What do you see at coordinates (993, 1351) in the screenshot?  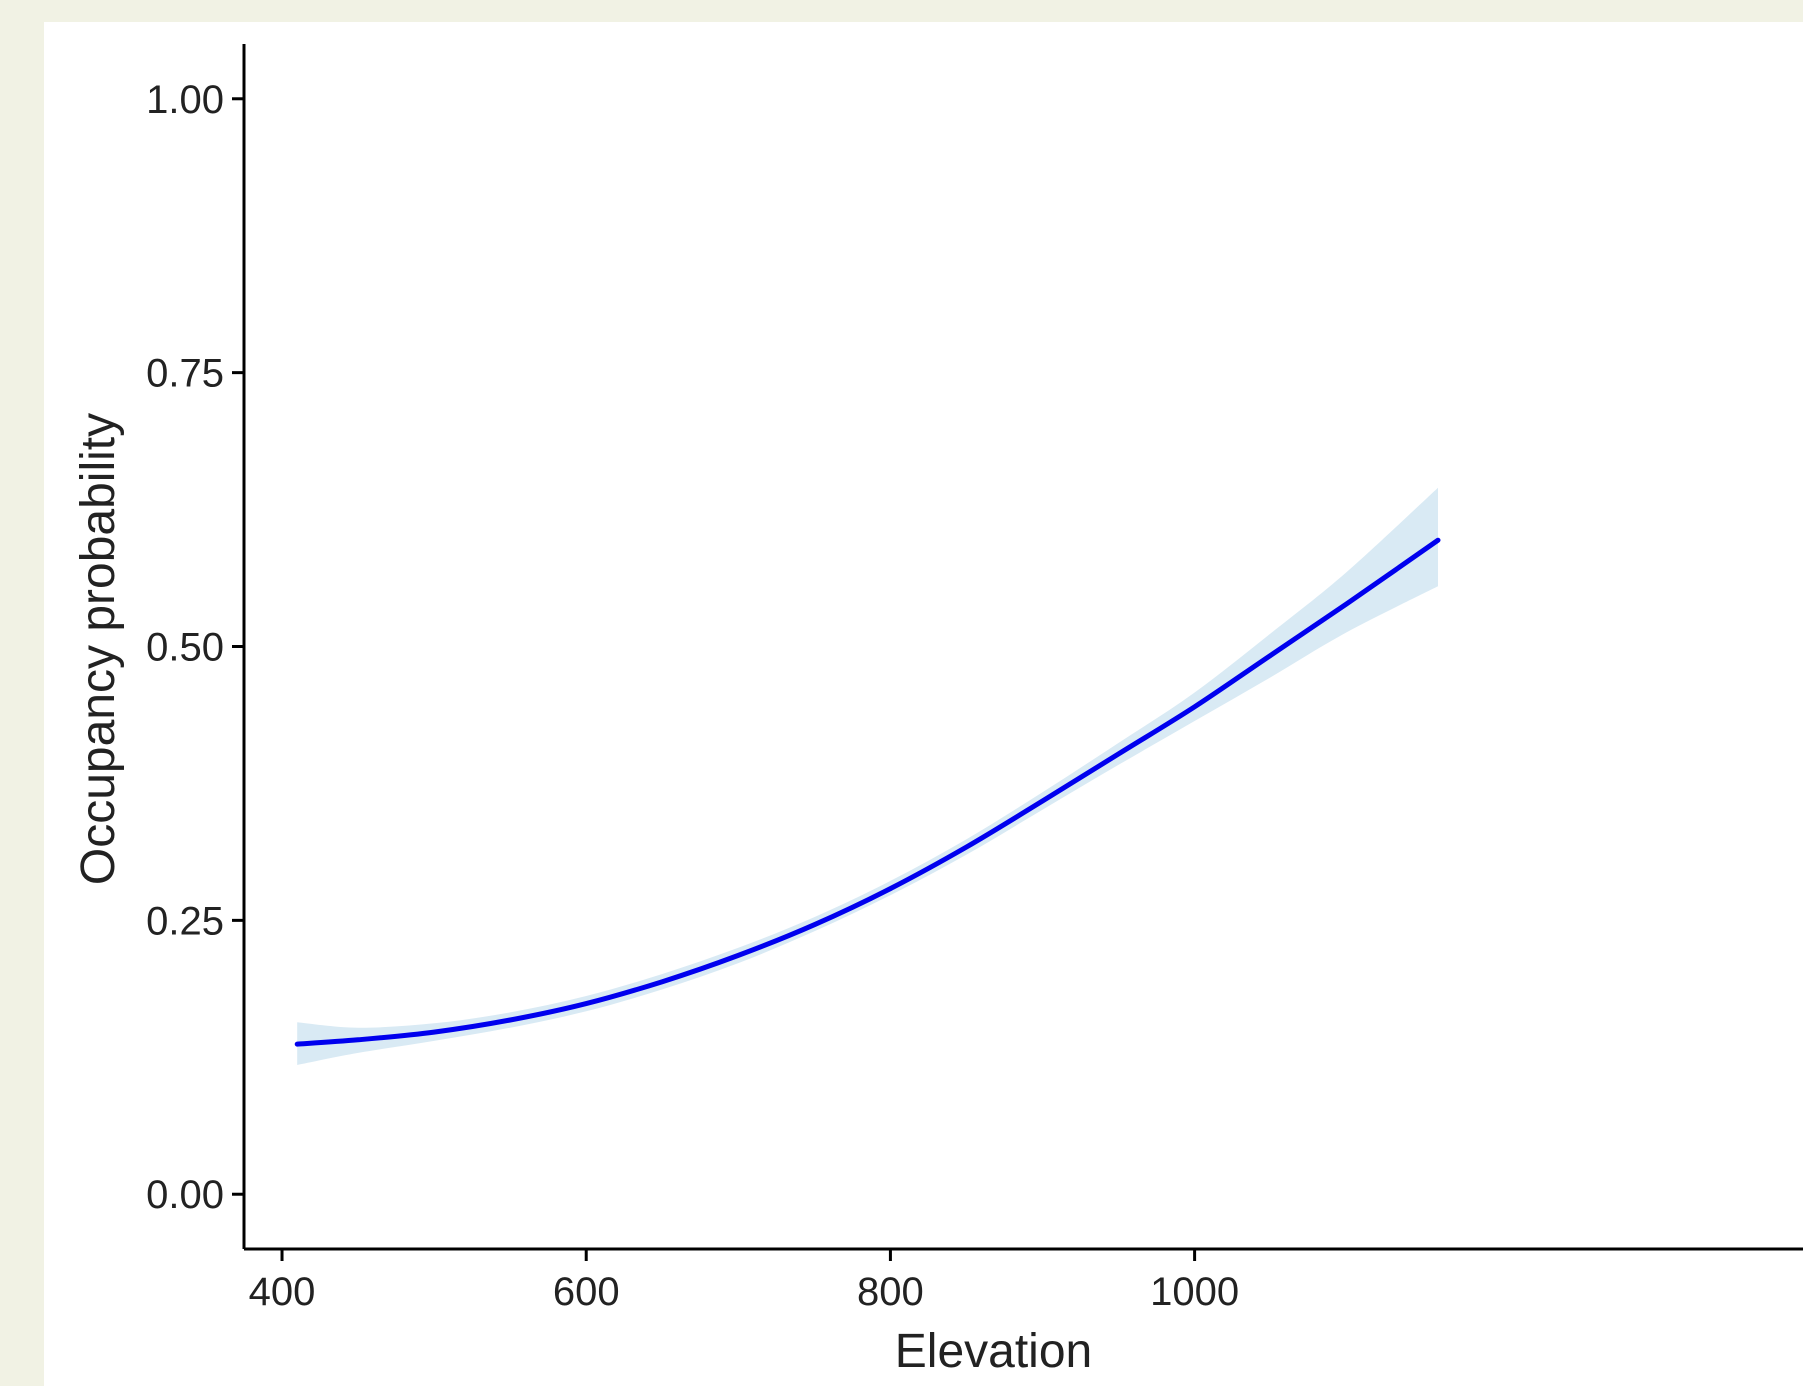 I see `x-axis-title: Elevation` at bounding box center [993, 1351].